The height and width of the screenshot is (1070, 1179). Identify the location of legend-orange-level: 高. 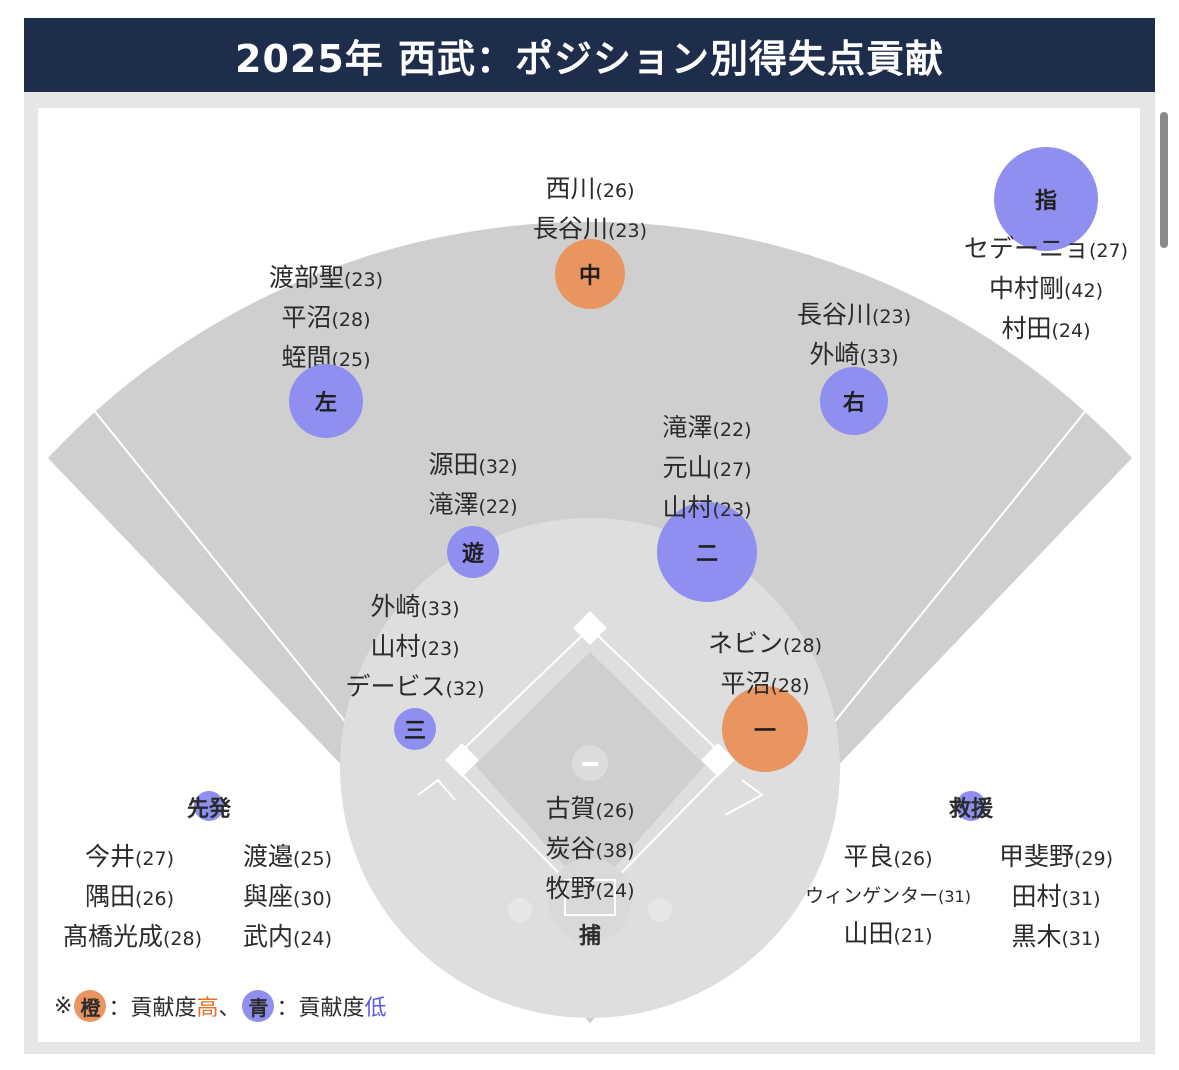
(207, 1008).